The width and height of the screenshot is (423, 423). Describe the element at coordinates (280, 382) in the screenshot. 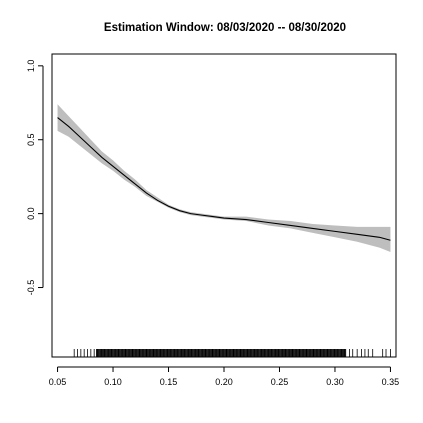

I see `x-tick-label: 0.25` at that location.